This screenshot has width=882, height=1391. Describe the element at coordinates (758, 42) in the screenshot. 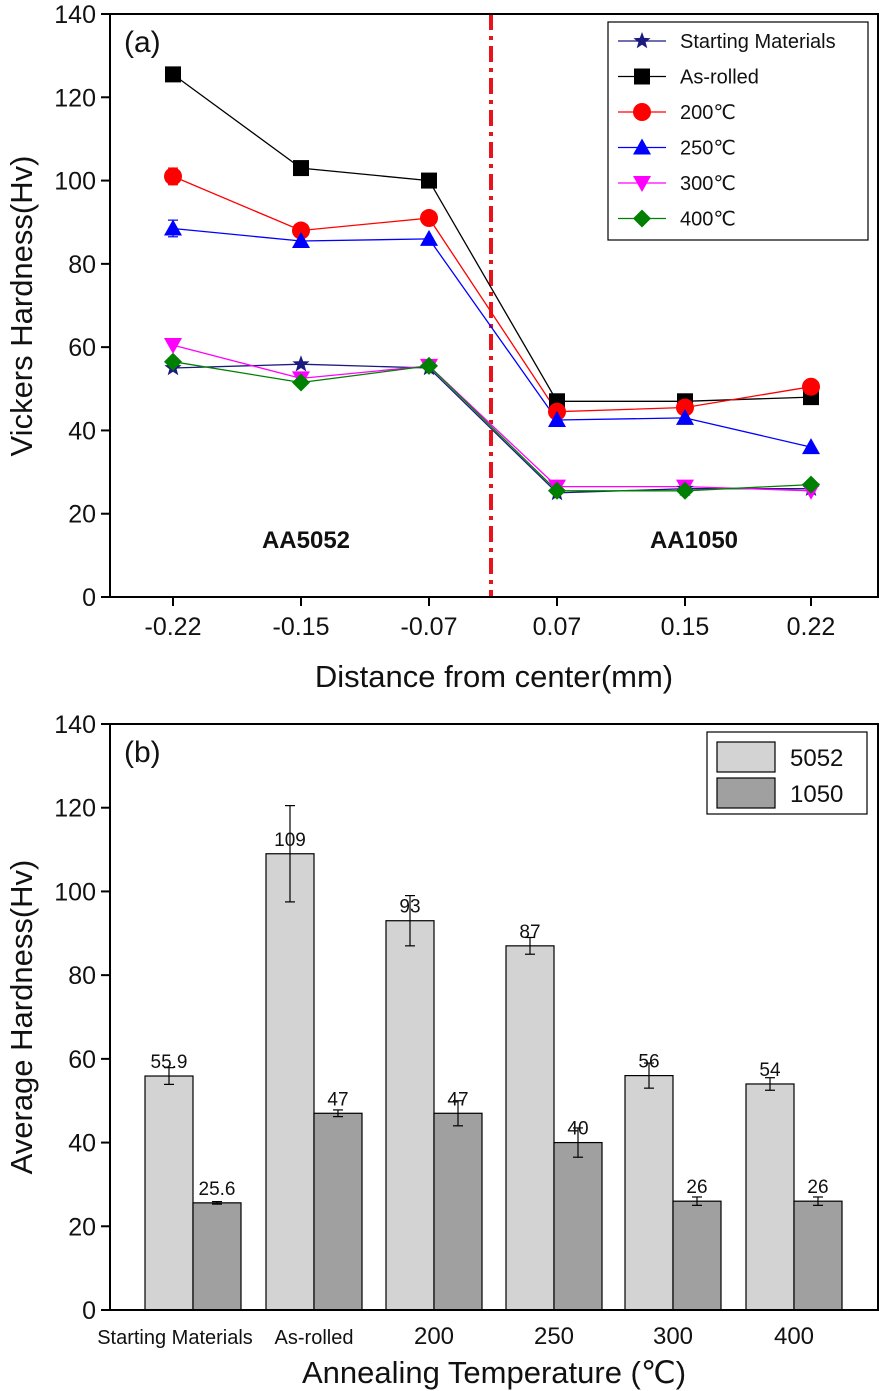

I see `legend-label-0: Starting Materials` at that location.